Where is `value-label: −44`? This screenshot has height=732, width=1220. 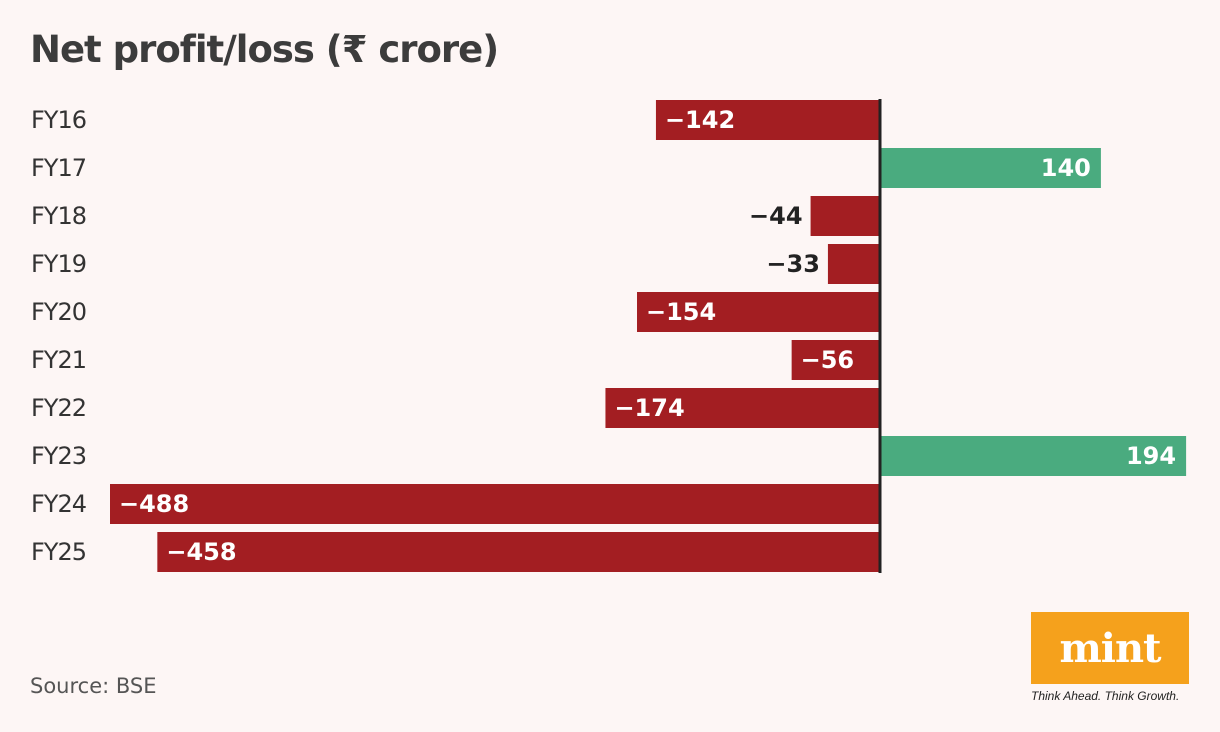
value-label: −44 is located at coordinates (776, 216).